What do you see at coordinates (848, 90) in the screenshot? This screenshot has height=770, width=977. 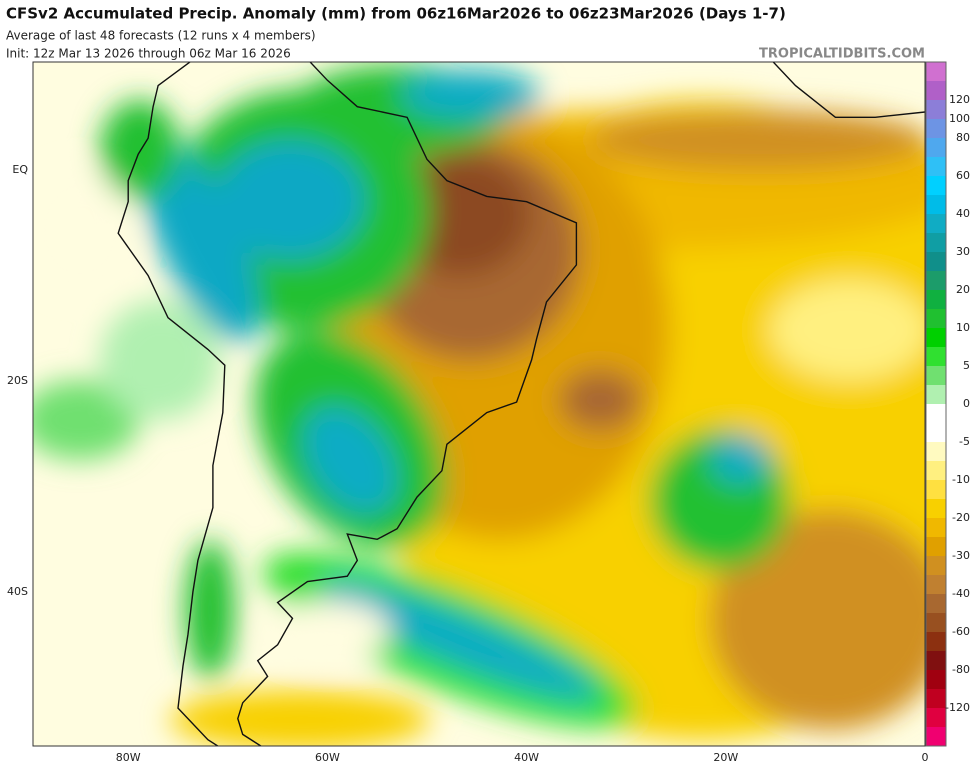 I see `coastline` at bounding box center [848, 90].